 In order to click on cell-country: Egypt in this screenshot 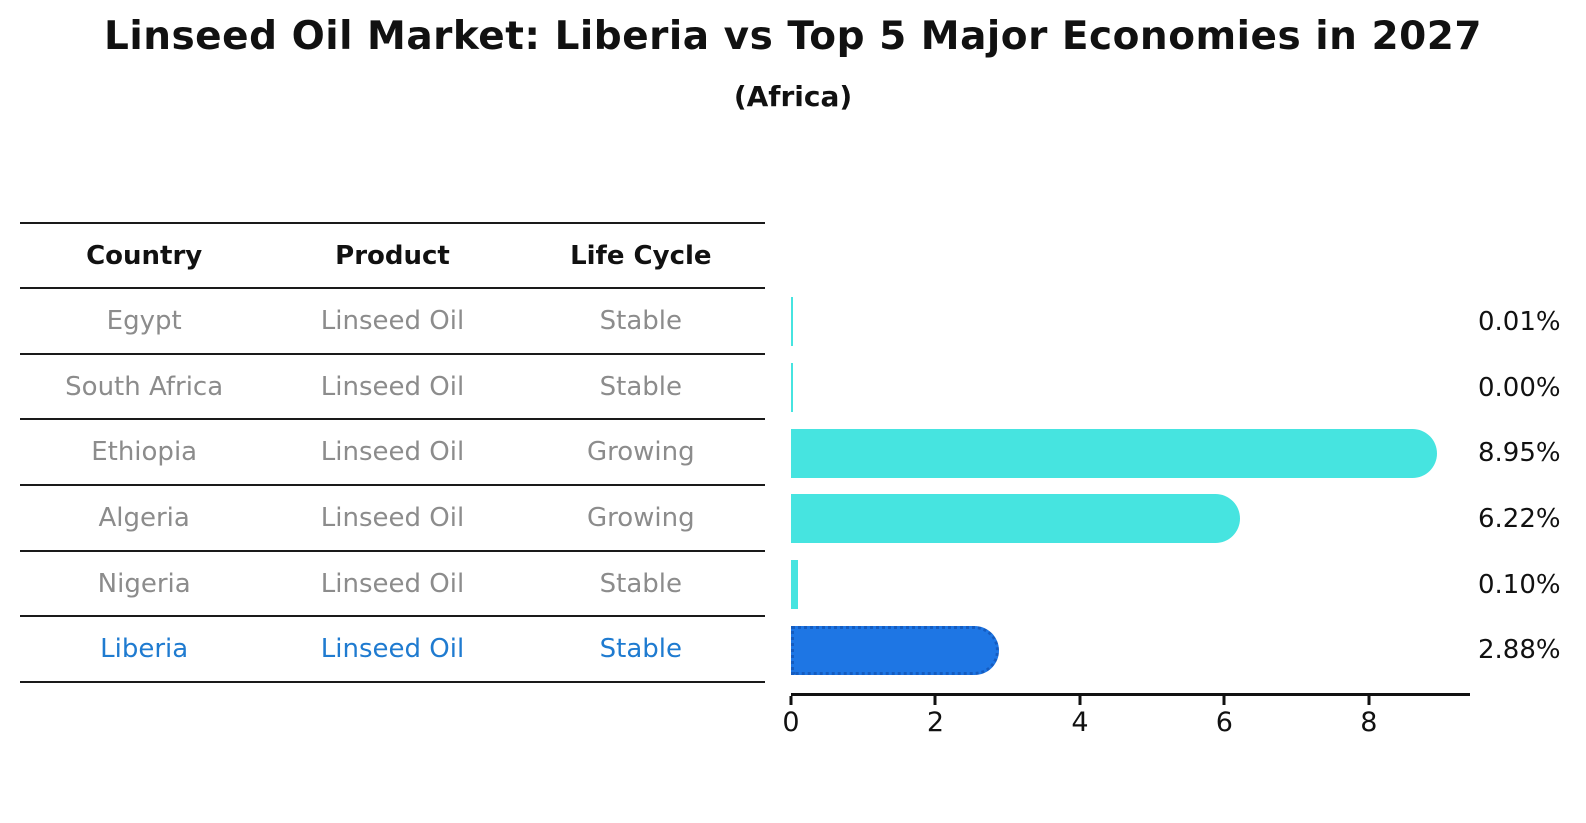, I will do `click(144, 320)`.